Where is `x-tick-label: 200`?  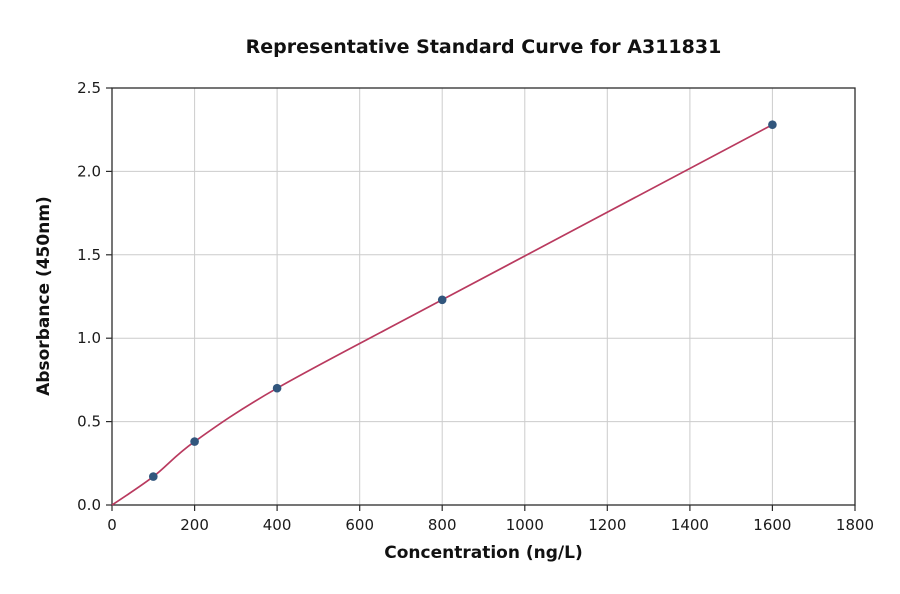
x-tick-label: 200 is located at coordinates (194, 525).